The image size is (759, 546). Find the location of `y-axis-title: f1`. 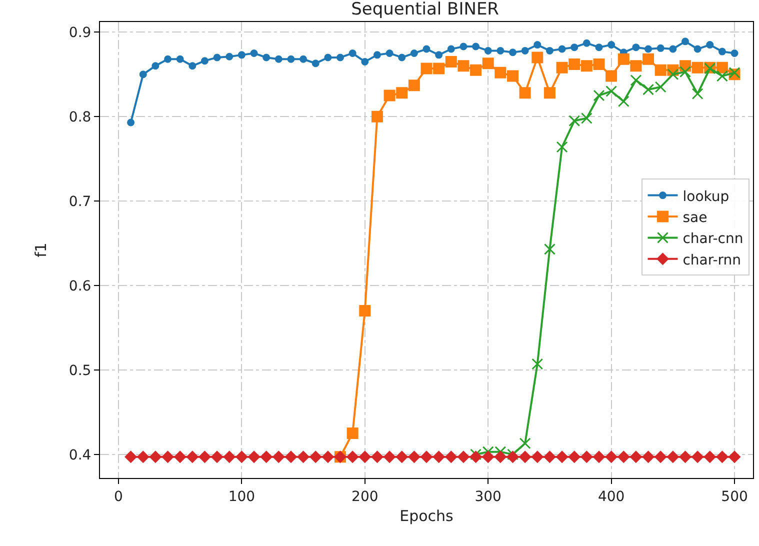

y-axis-title: f1 is located at coordinates (41, 250).